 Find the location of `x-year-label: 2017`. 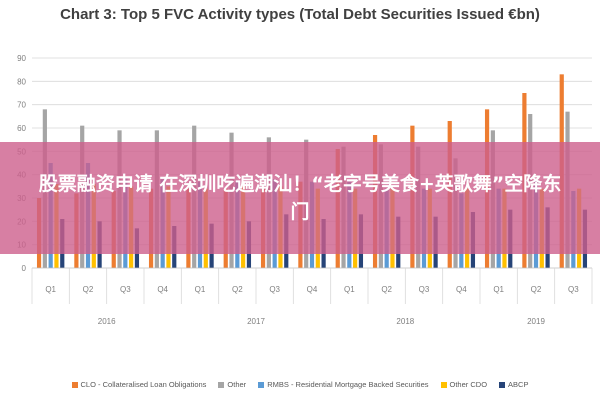

x-year-label: 2017 is located at coordinates (256, 321).